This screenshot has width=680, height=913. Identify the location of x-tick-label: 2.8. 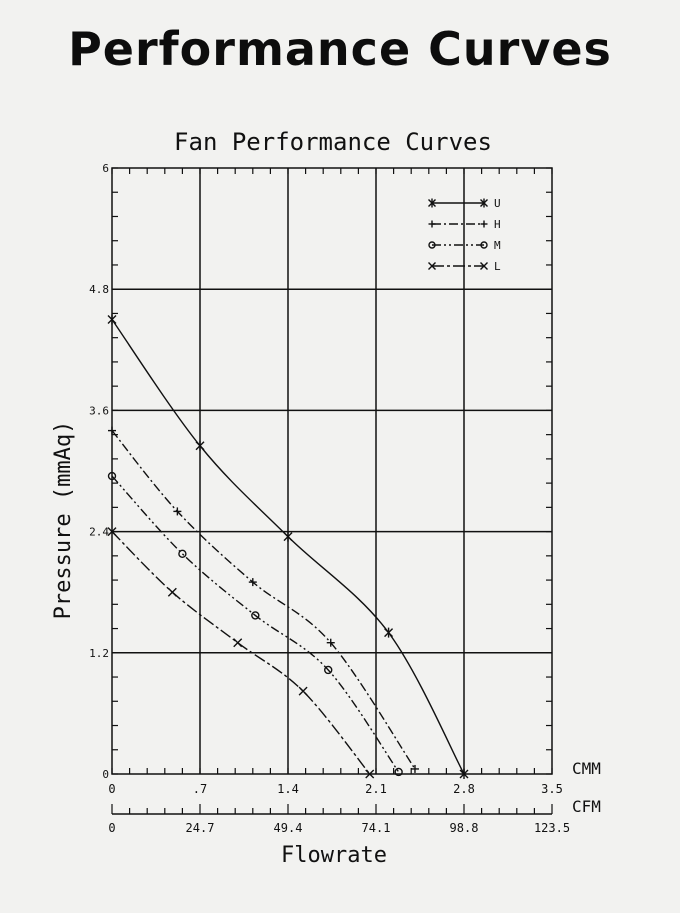
(464, 789).